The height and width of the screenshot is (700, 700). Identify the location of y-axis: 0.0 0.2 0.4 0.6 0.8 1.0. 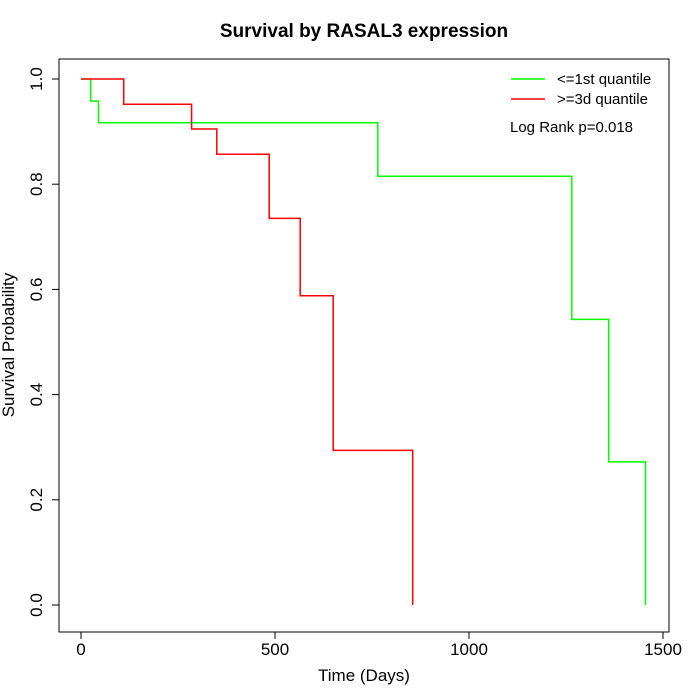
(43, 342).